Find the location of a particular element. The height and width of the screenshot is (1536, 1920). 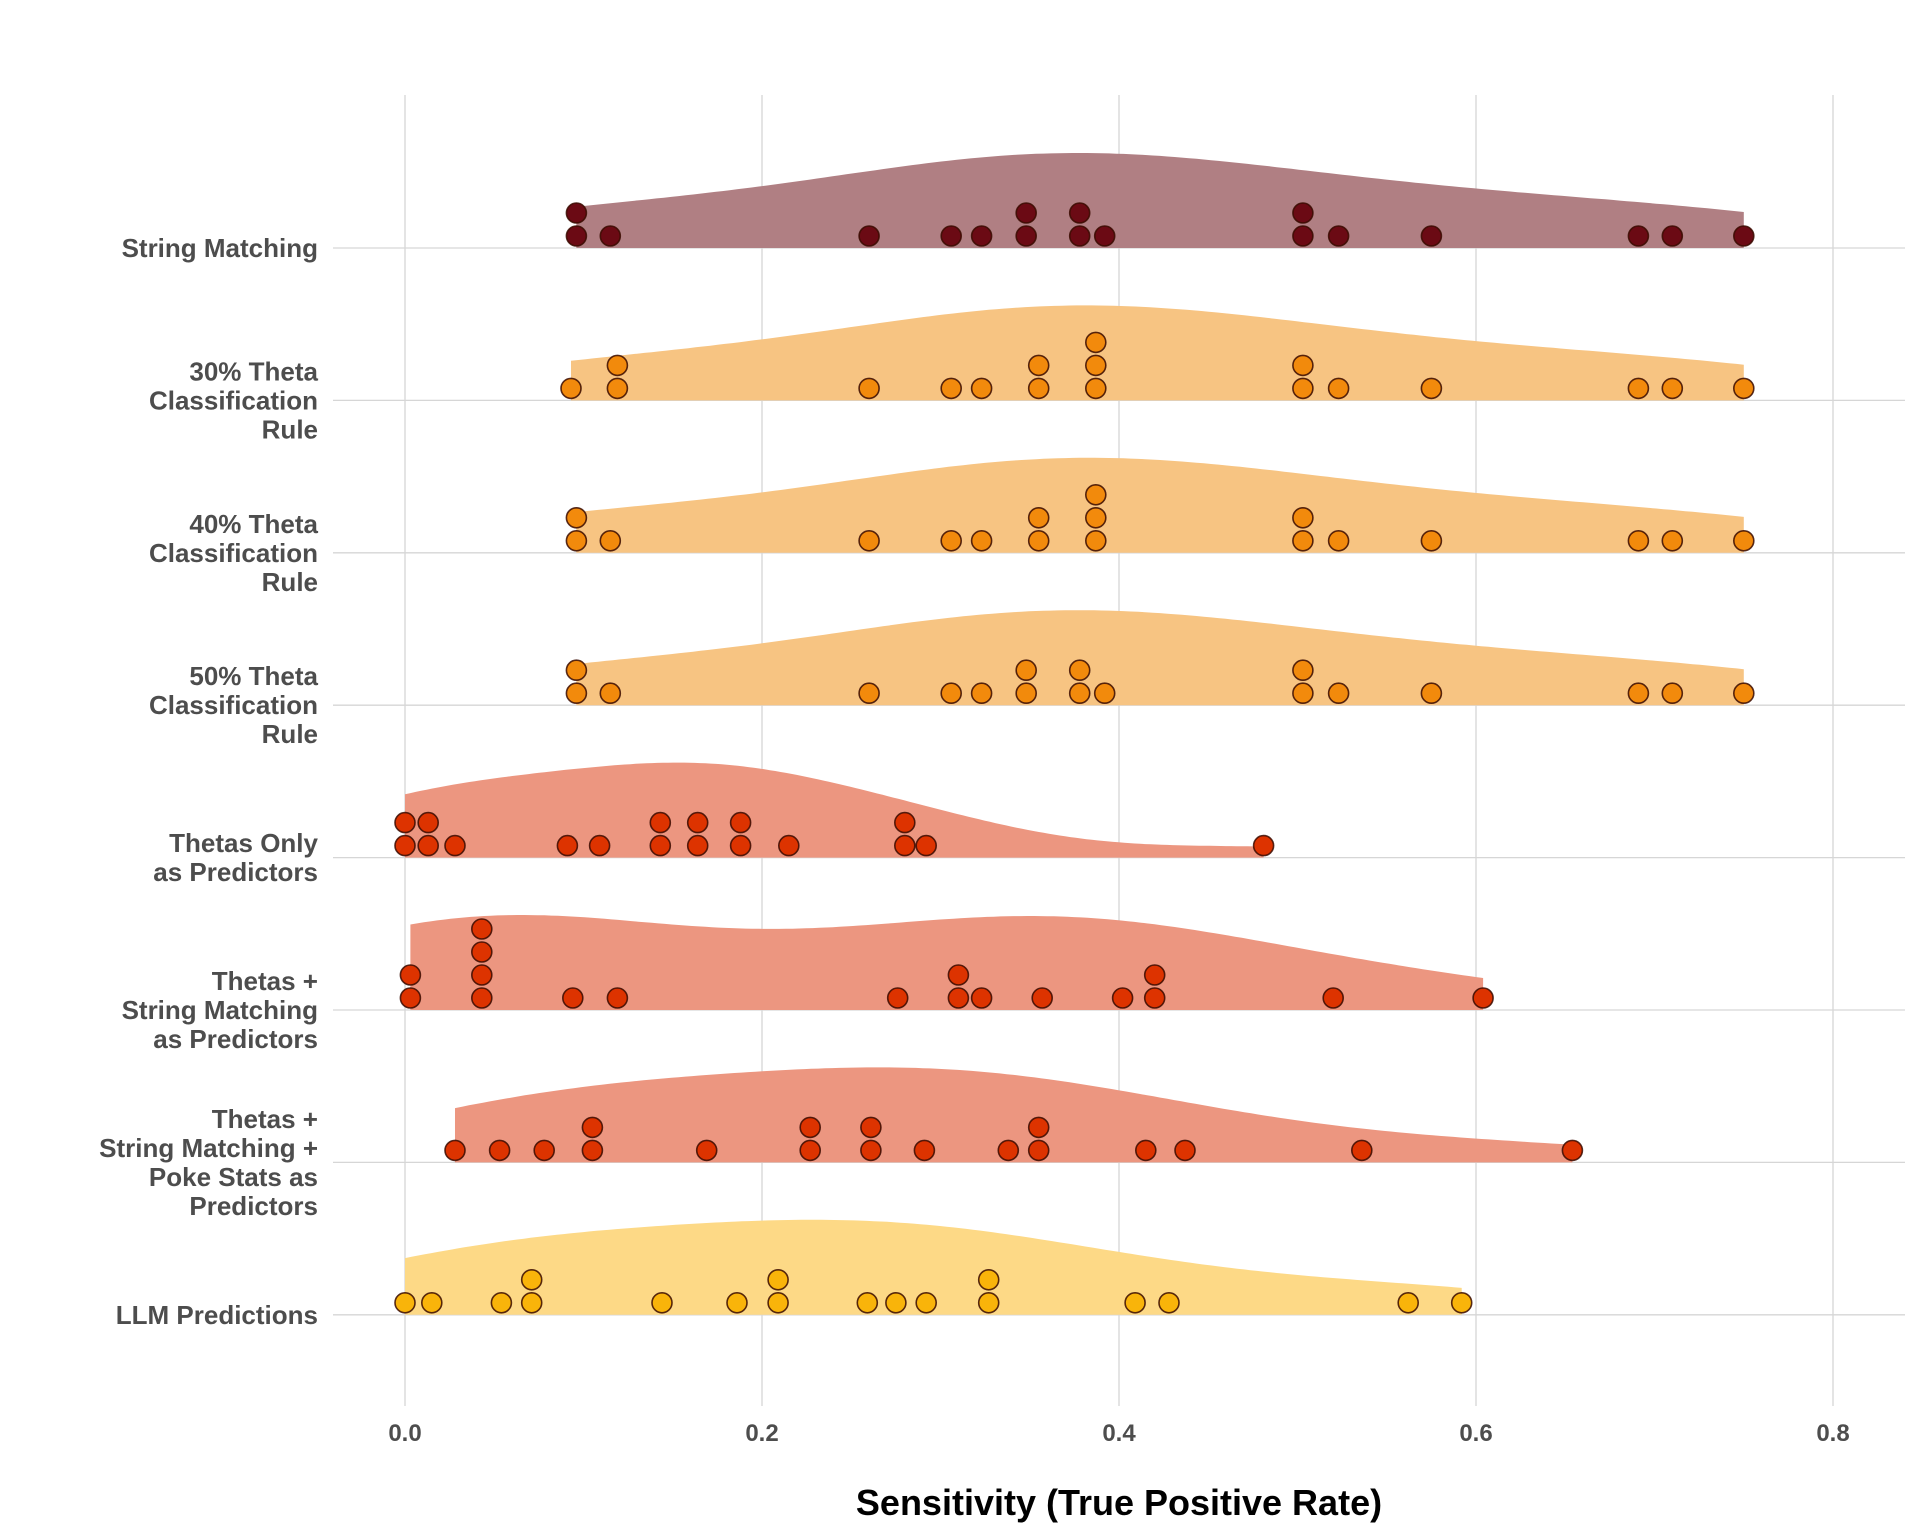

y-label-line: Thetas + is located at coordinates (265, 981).